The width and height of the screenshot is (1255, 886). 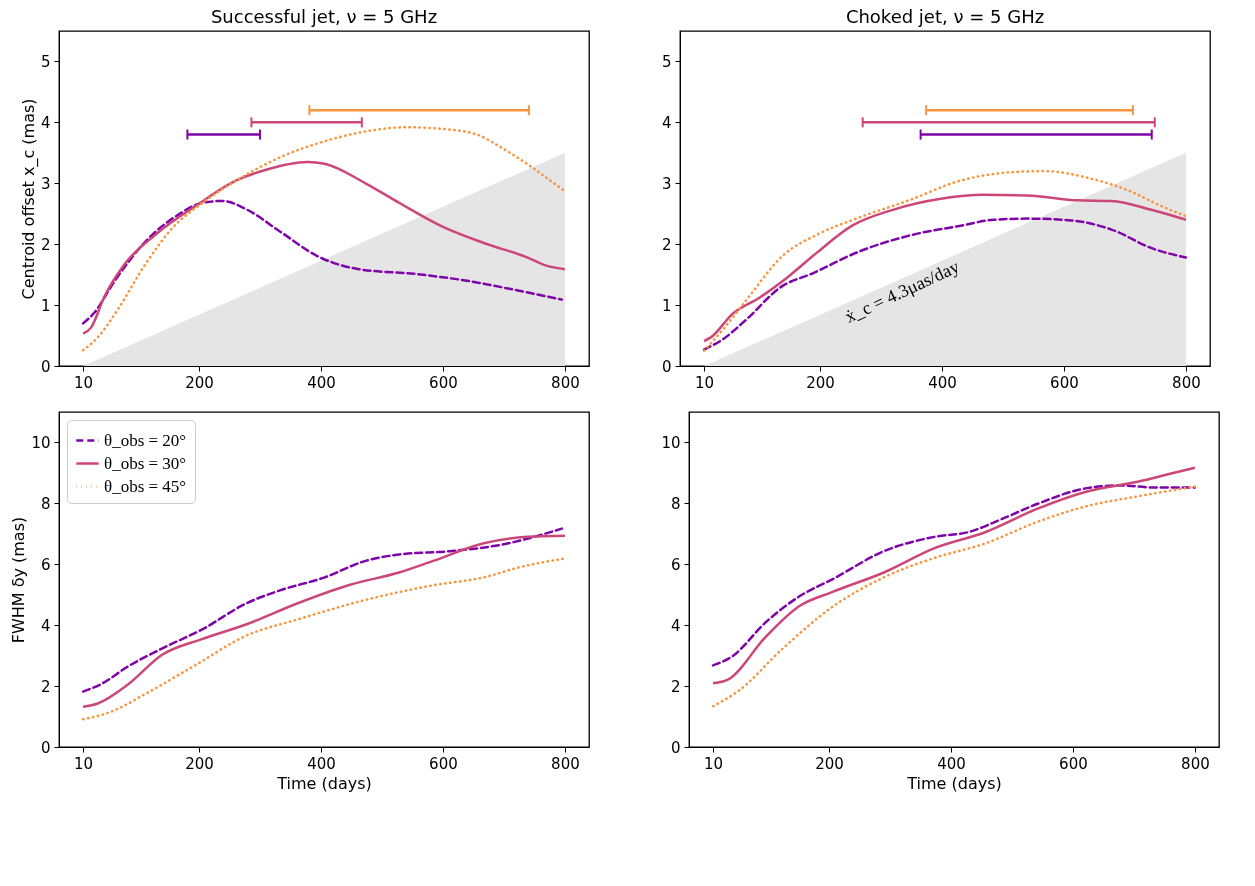 I want to click on y-axis-title: FWHM δy (mas), so click(x=19, y=580).